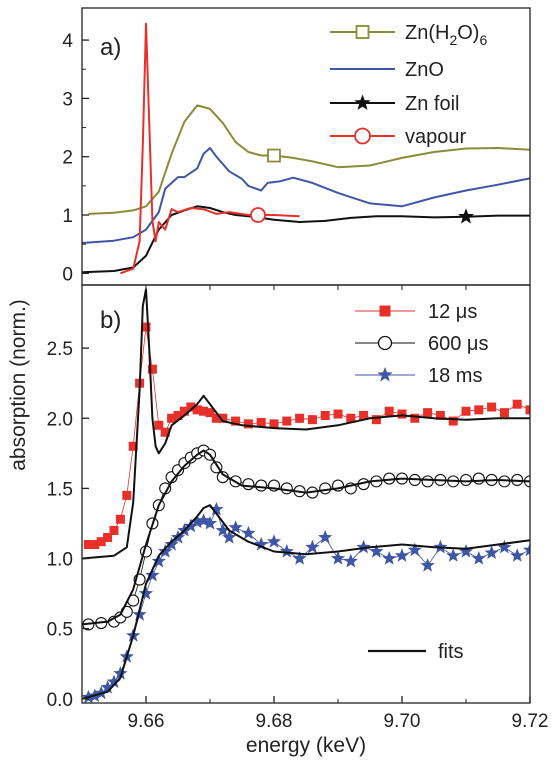  Describe the element at coordinates (408, 85) in the screenshot. I see `panel-a-legend: Zn(H2O)6 ZnO Zn foil vapour` at that location.